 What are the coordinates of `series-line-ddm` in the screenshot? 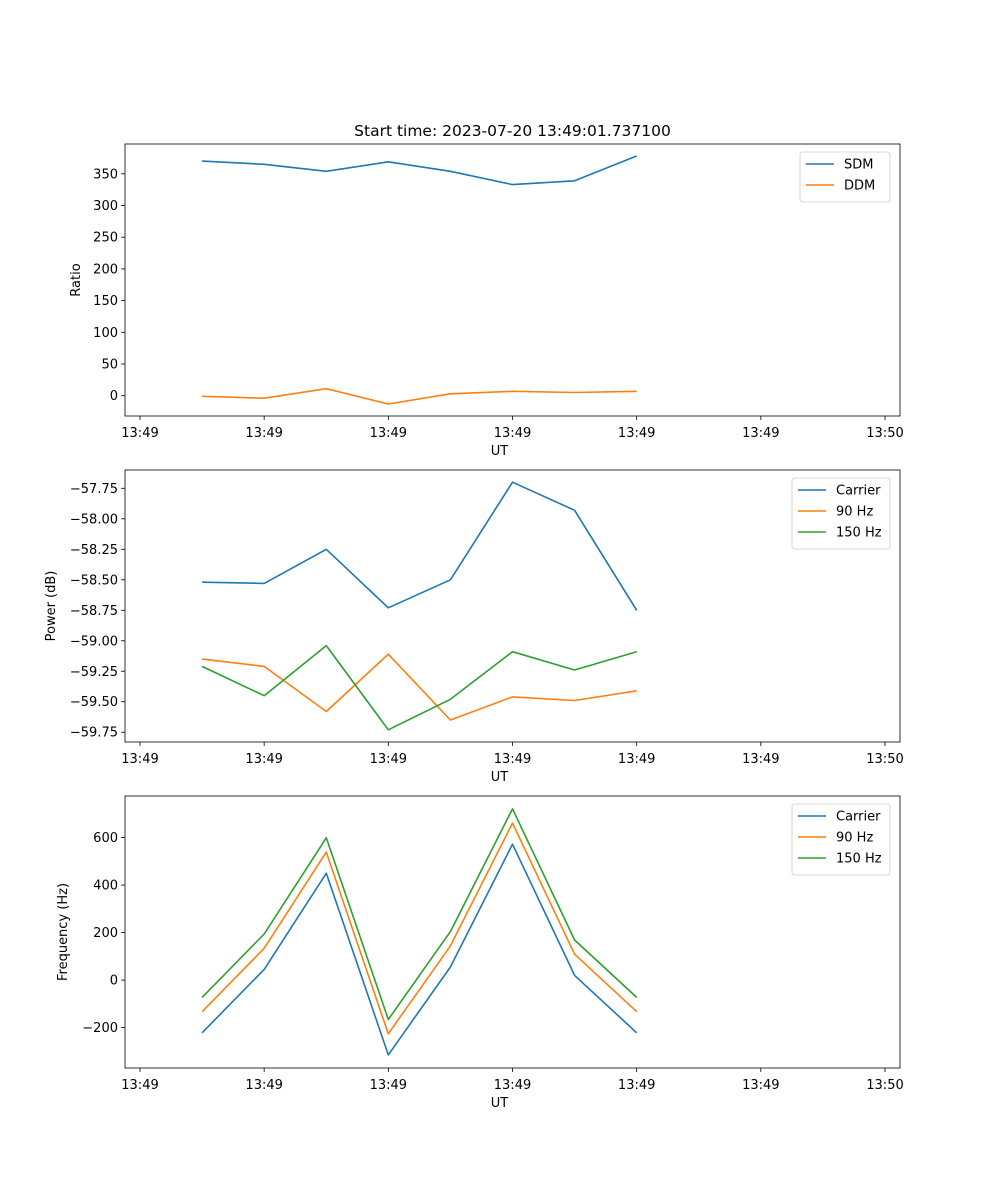 It's located at (419, 396).